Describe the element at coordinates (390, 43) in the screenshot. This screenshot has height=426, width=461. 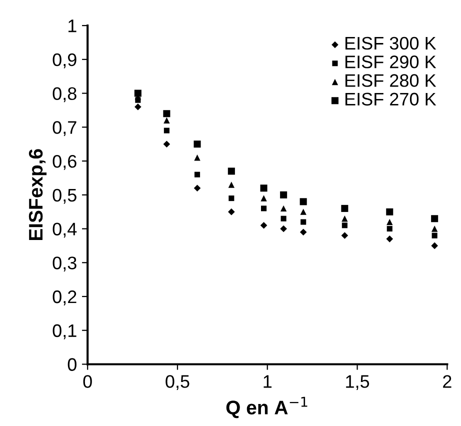
I see `legend-label: EISF 300 K` at that location.